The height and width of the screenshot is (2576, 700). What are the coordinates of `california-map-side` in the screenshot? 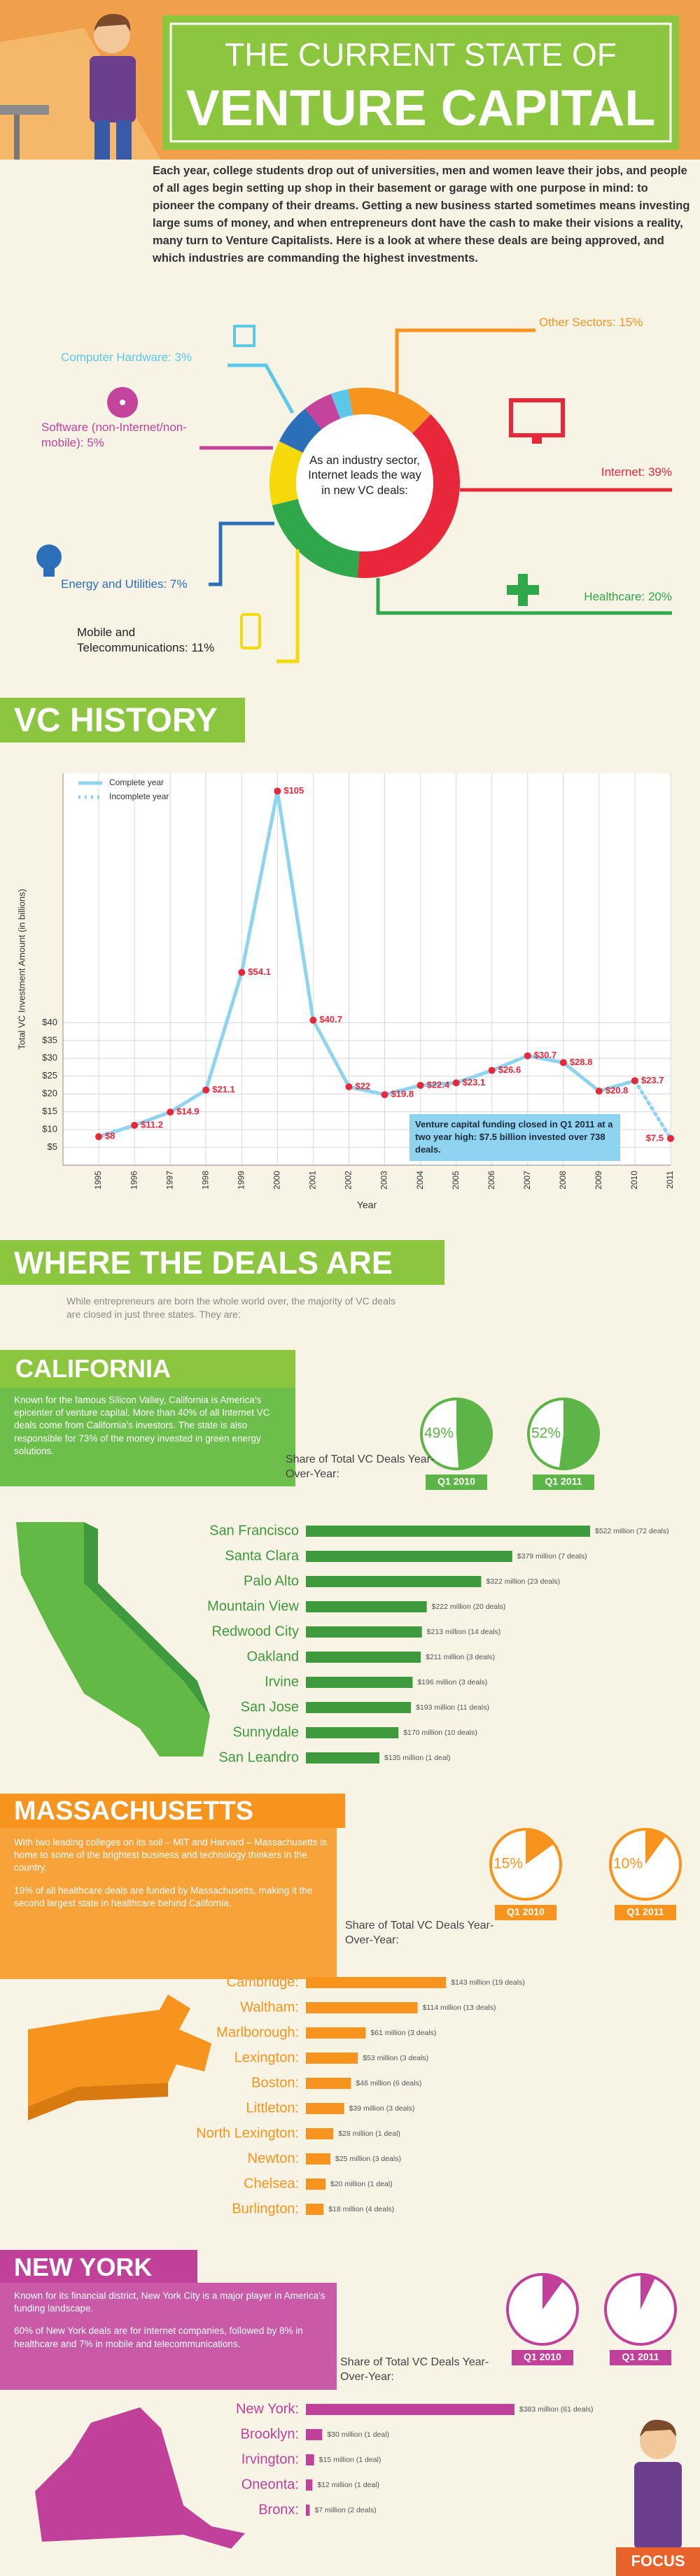 It's located at (147, 1619).